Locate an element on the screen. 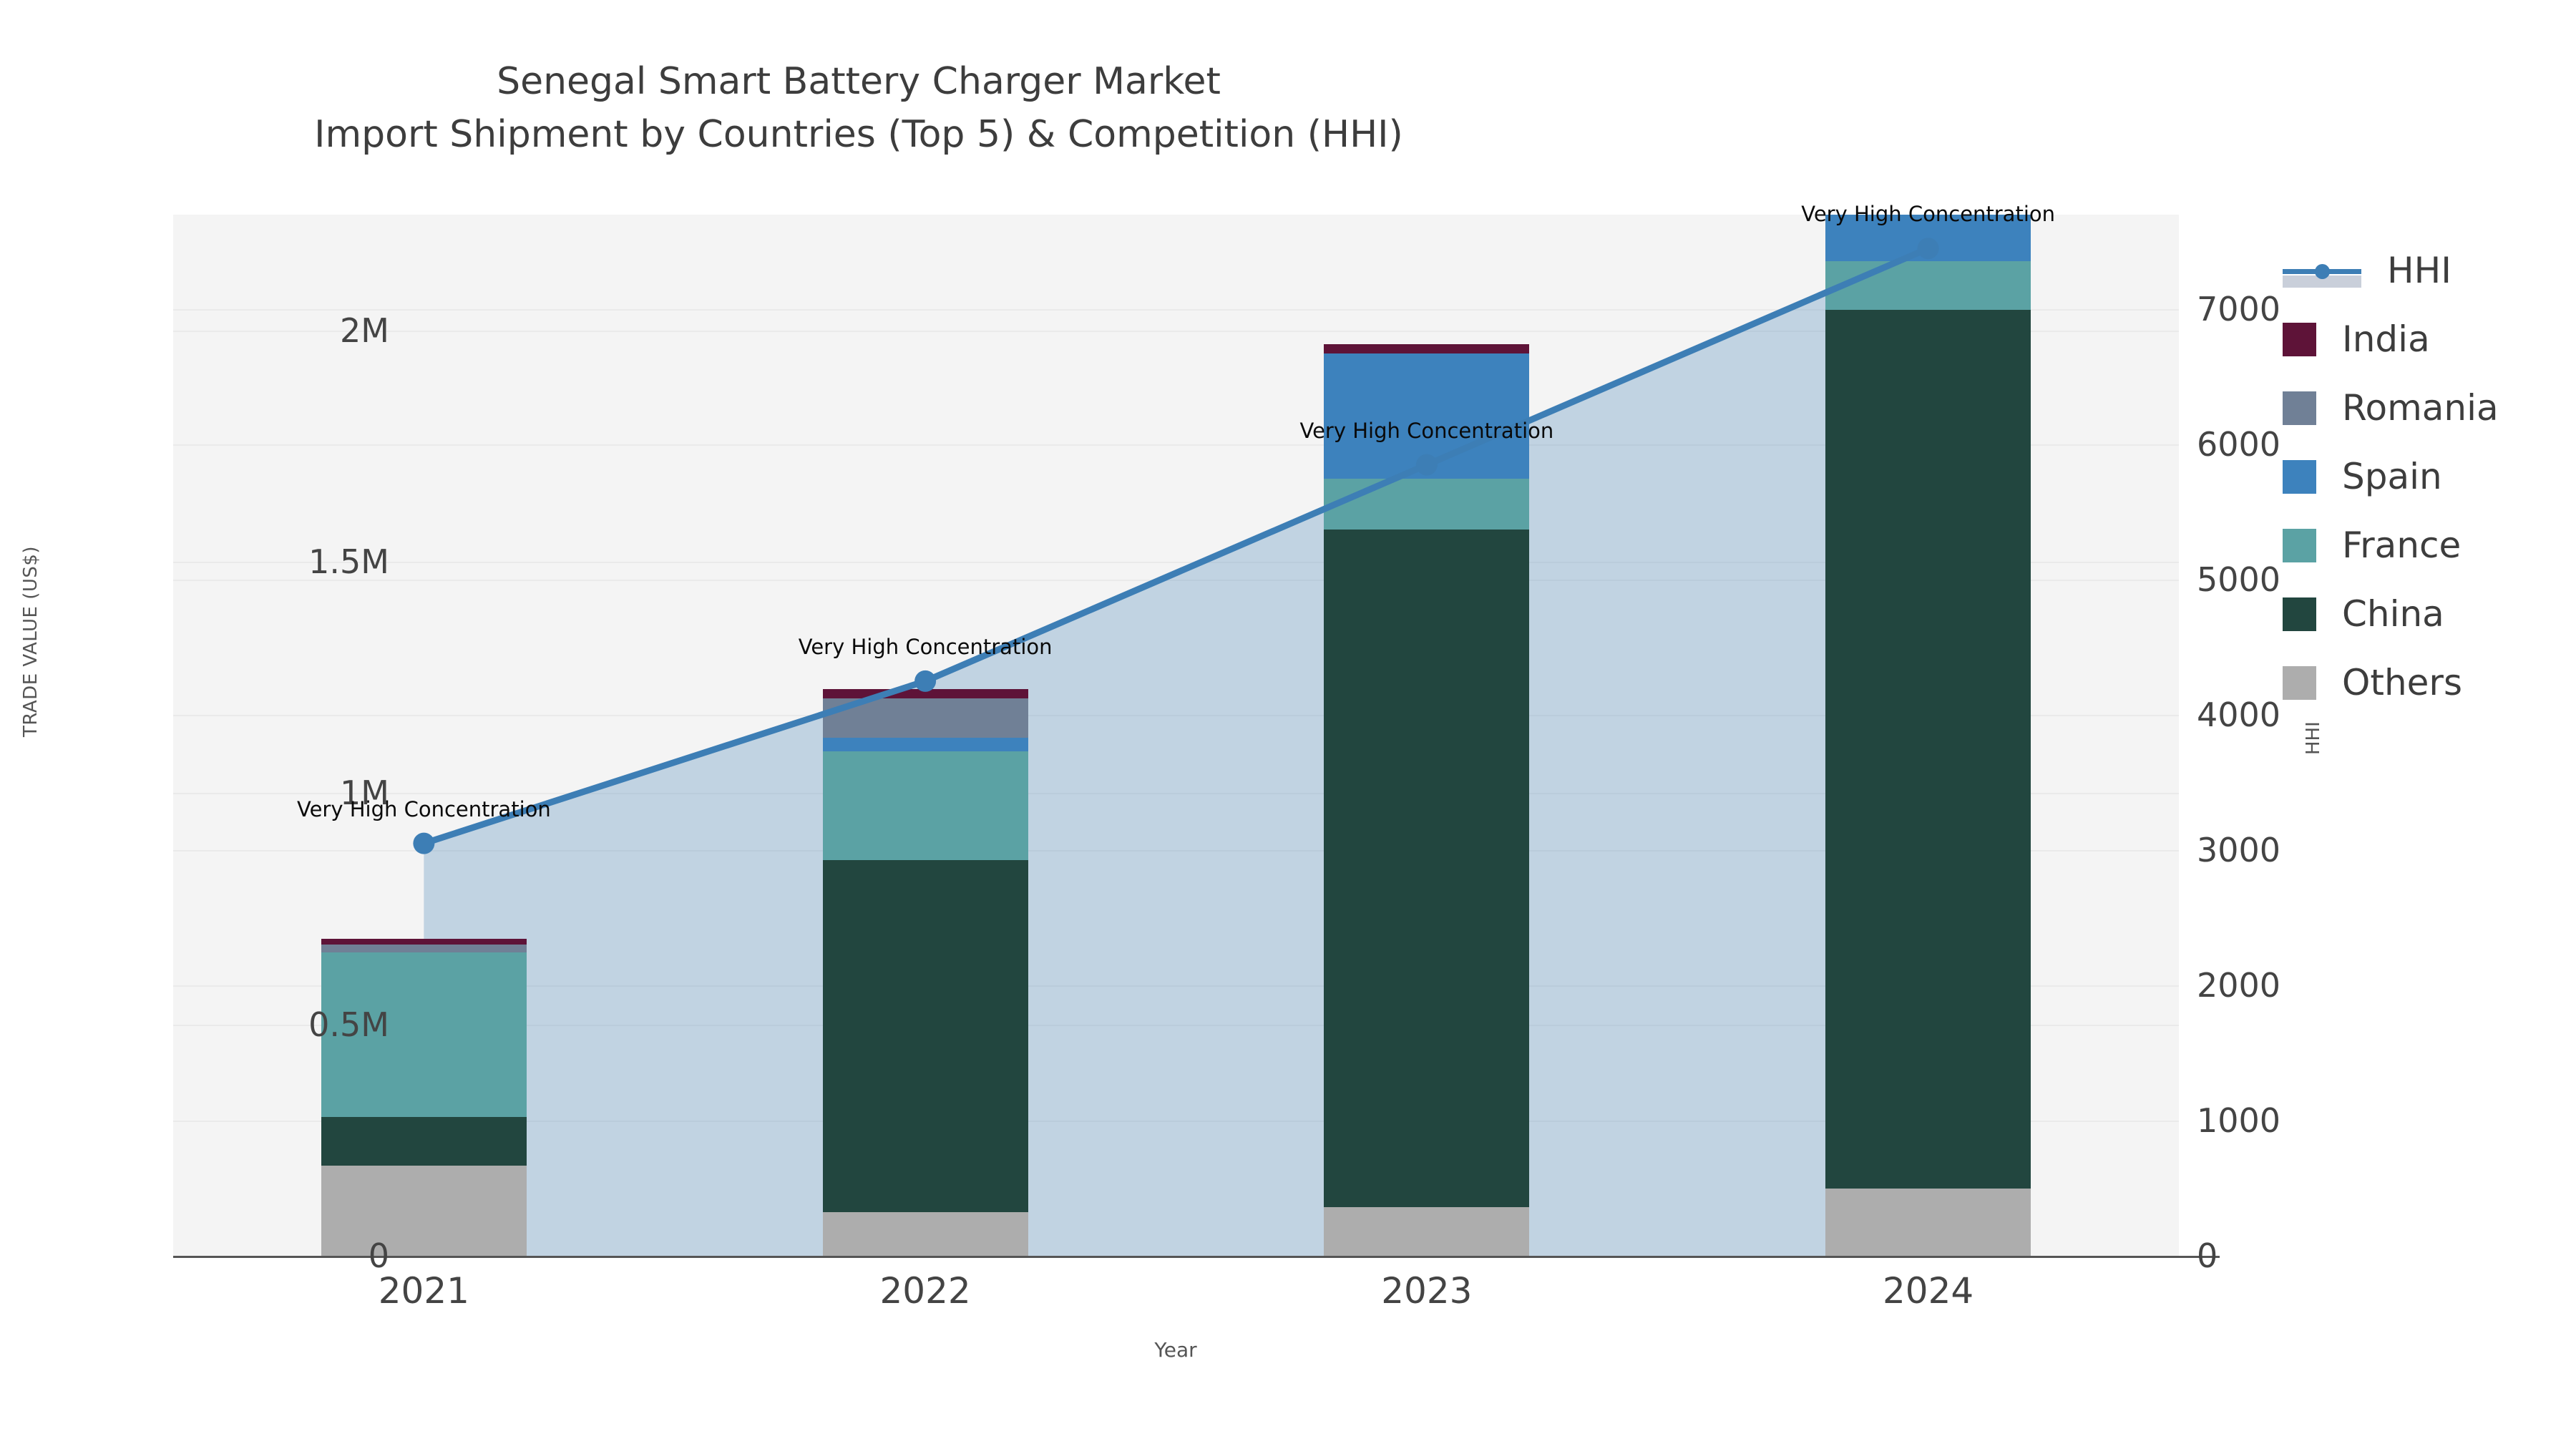 The image size is (2576, 1449). legend-label: HHI is located at coordinates (2419, 270).